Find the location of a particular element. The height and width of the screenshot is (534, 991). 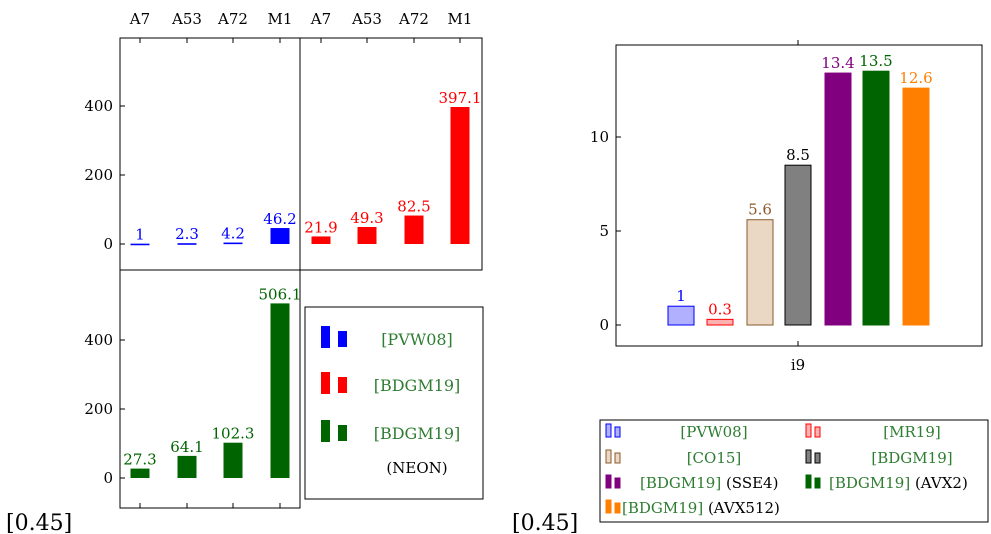

legend-right-label-ref-1: [MR19] is located at coordinates (911, 432).